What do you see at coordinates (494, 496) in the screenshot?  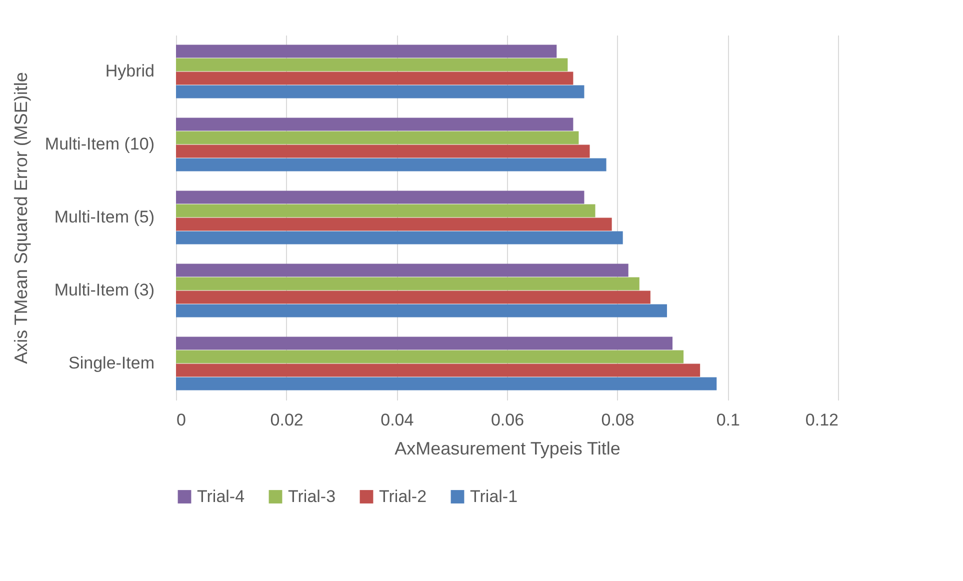 I see `legend-label: Trial-1` at bounding box center [494, 496].